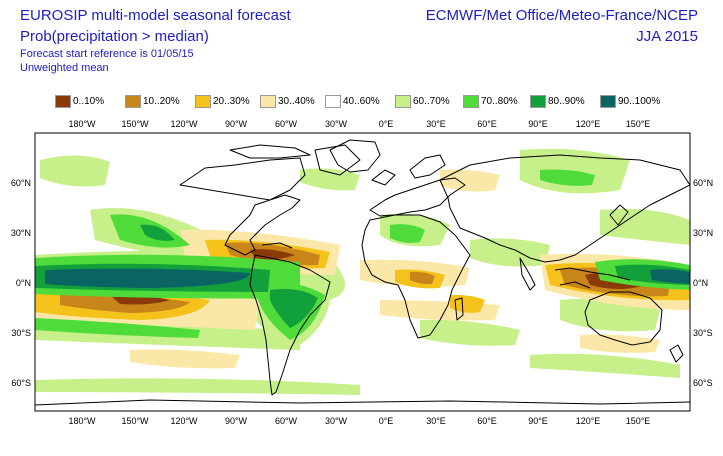  I want to click on legend-label: 70..80%, so click(499, 101).